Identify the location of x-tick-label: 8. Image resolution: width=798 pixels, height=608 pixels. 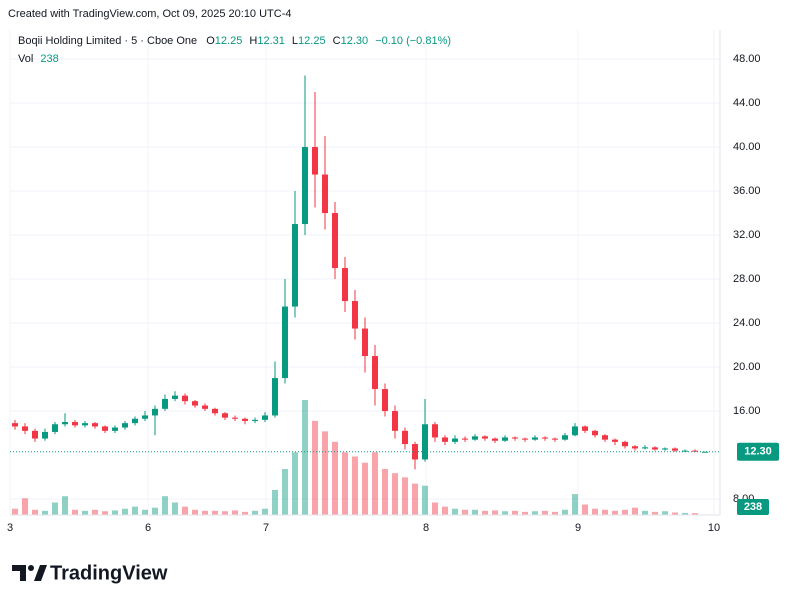
(426, 528).